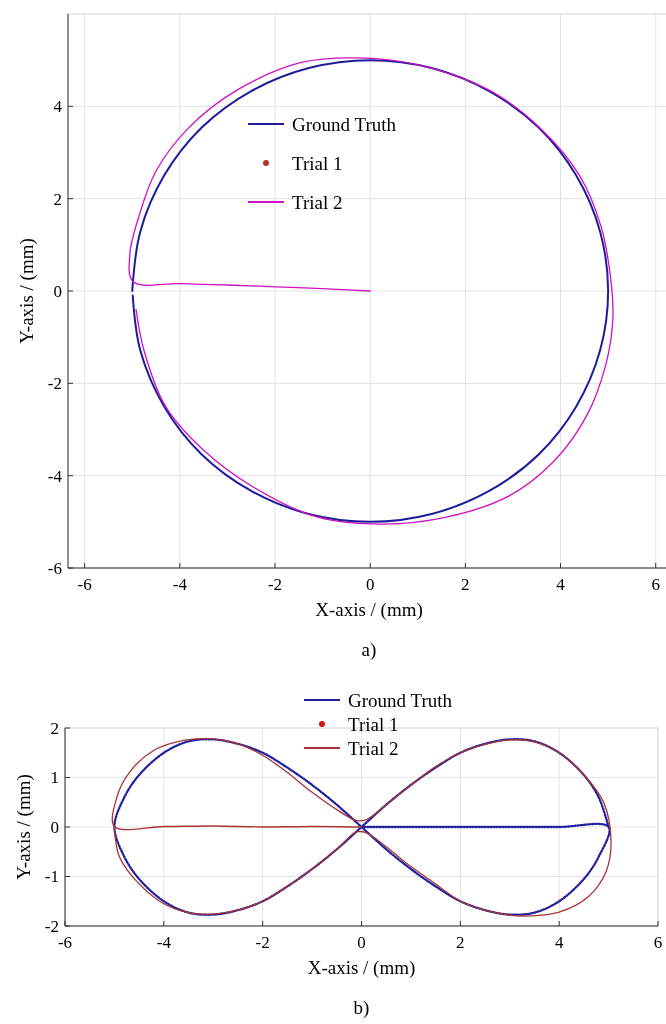 This screenshot has height=1024, width=666. Describe the element at coordinates (58, 107) in the screenshot. I see `y-tick-label: 4` at that location.